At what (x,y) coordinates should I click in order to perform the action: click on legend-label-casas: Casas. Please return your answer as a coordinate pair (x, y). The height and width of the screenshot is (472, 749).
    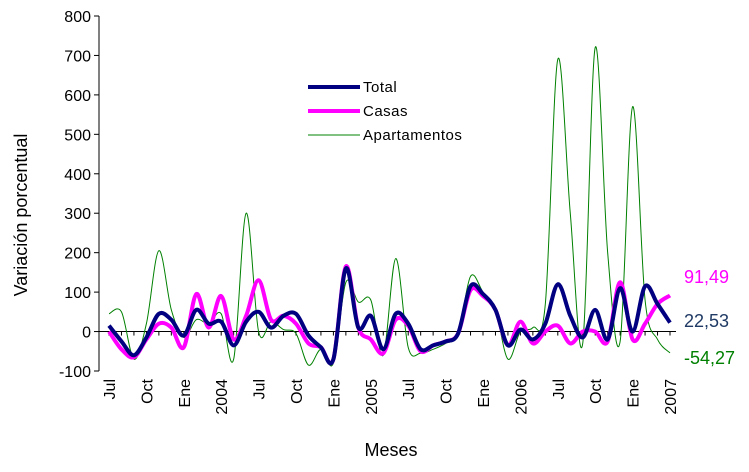
    Looking at the image, I should click on (385, 111).